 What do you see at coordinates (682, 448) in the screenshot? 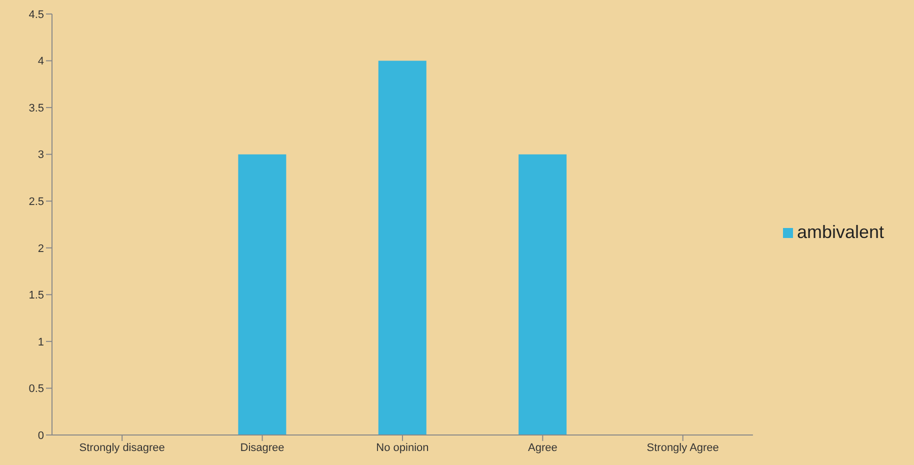
I see `x-tick-label: Strongly Agree` at bounding box center [682, 448].